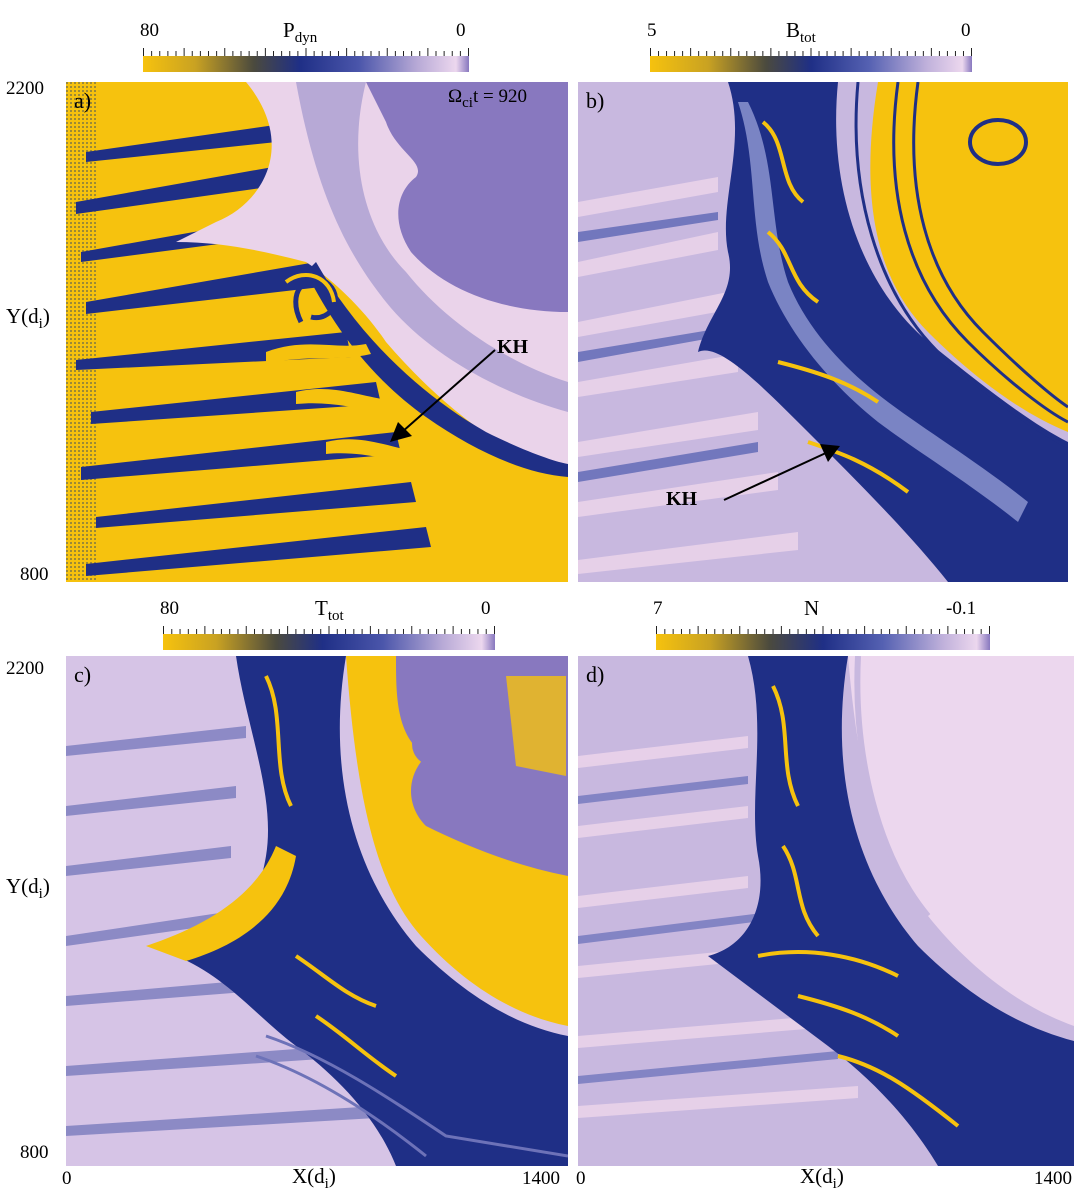 Image resolution: width=1086 pixels, height=1193 pixels. I want to click on time-label: Ωcit = 920, so click(487, 98).